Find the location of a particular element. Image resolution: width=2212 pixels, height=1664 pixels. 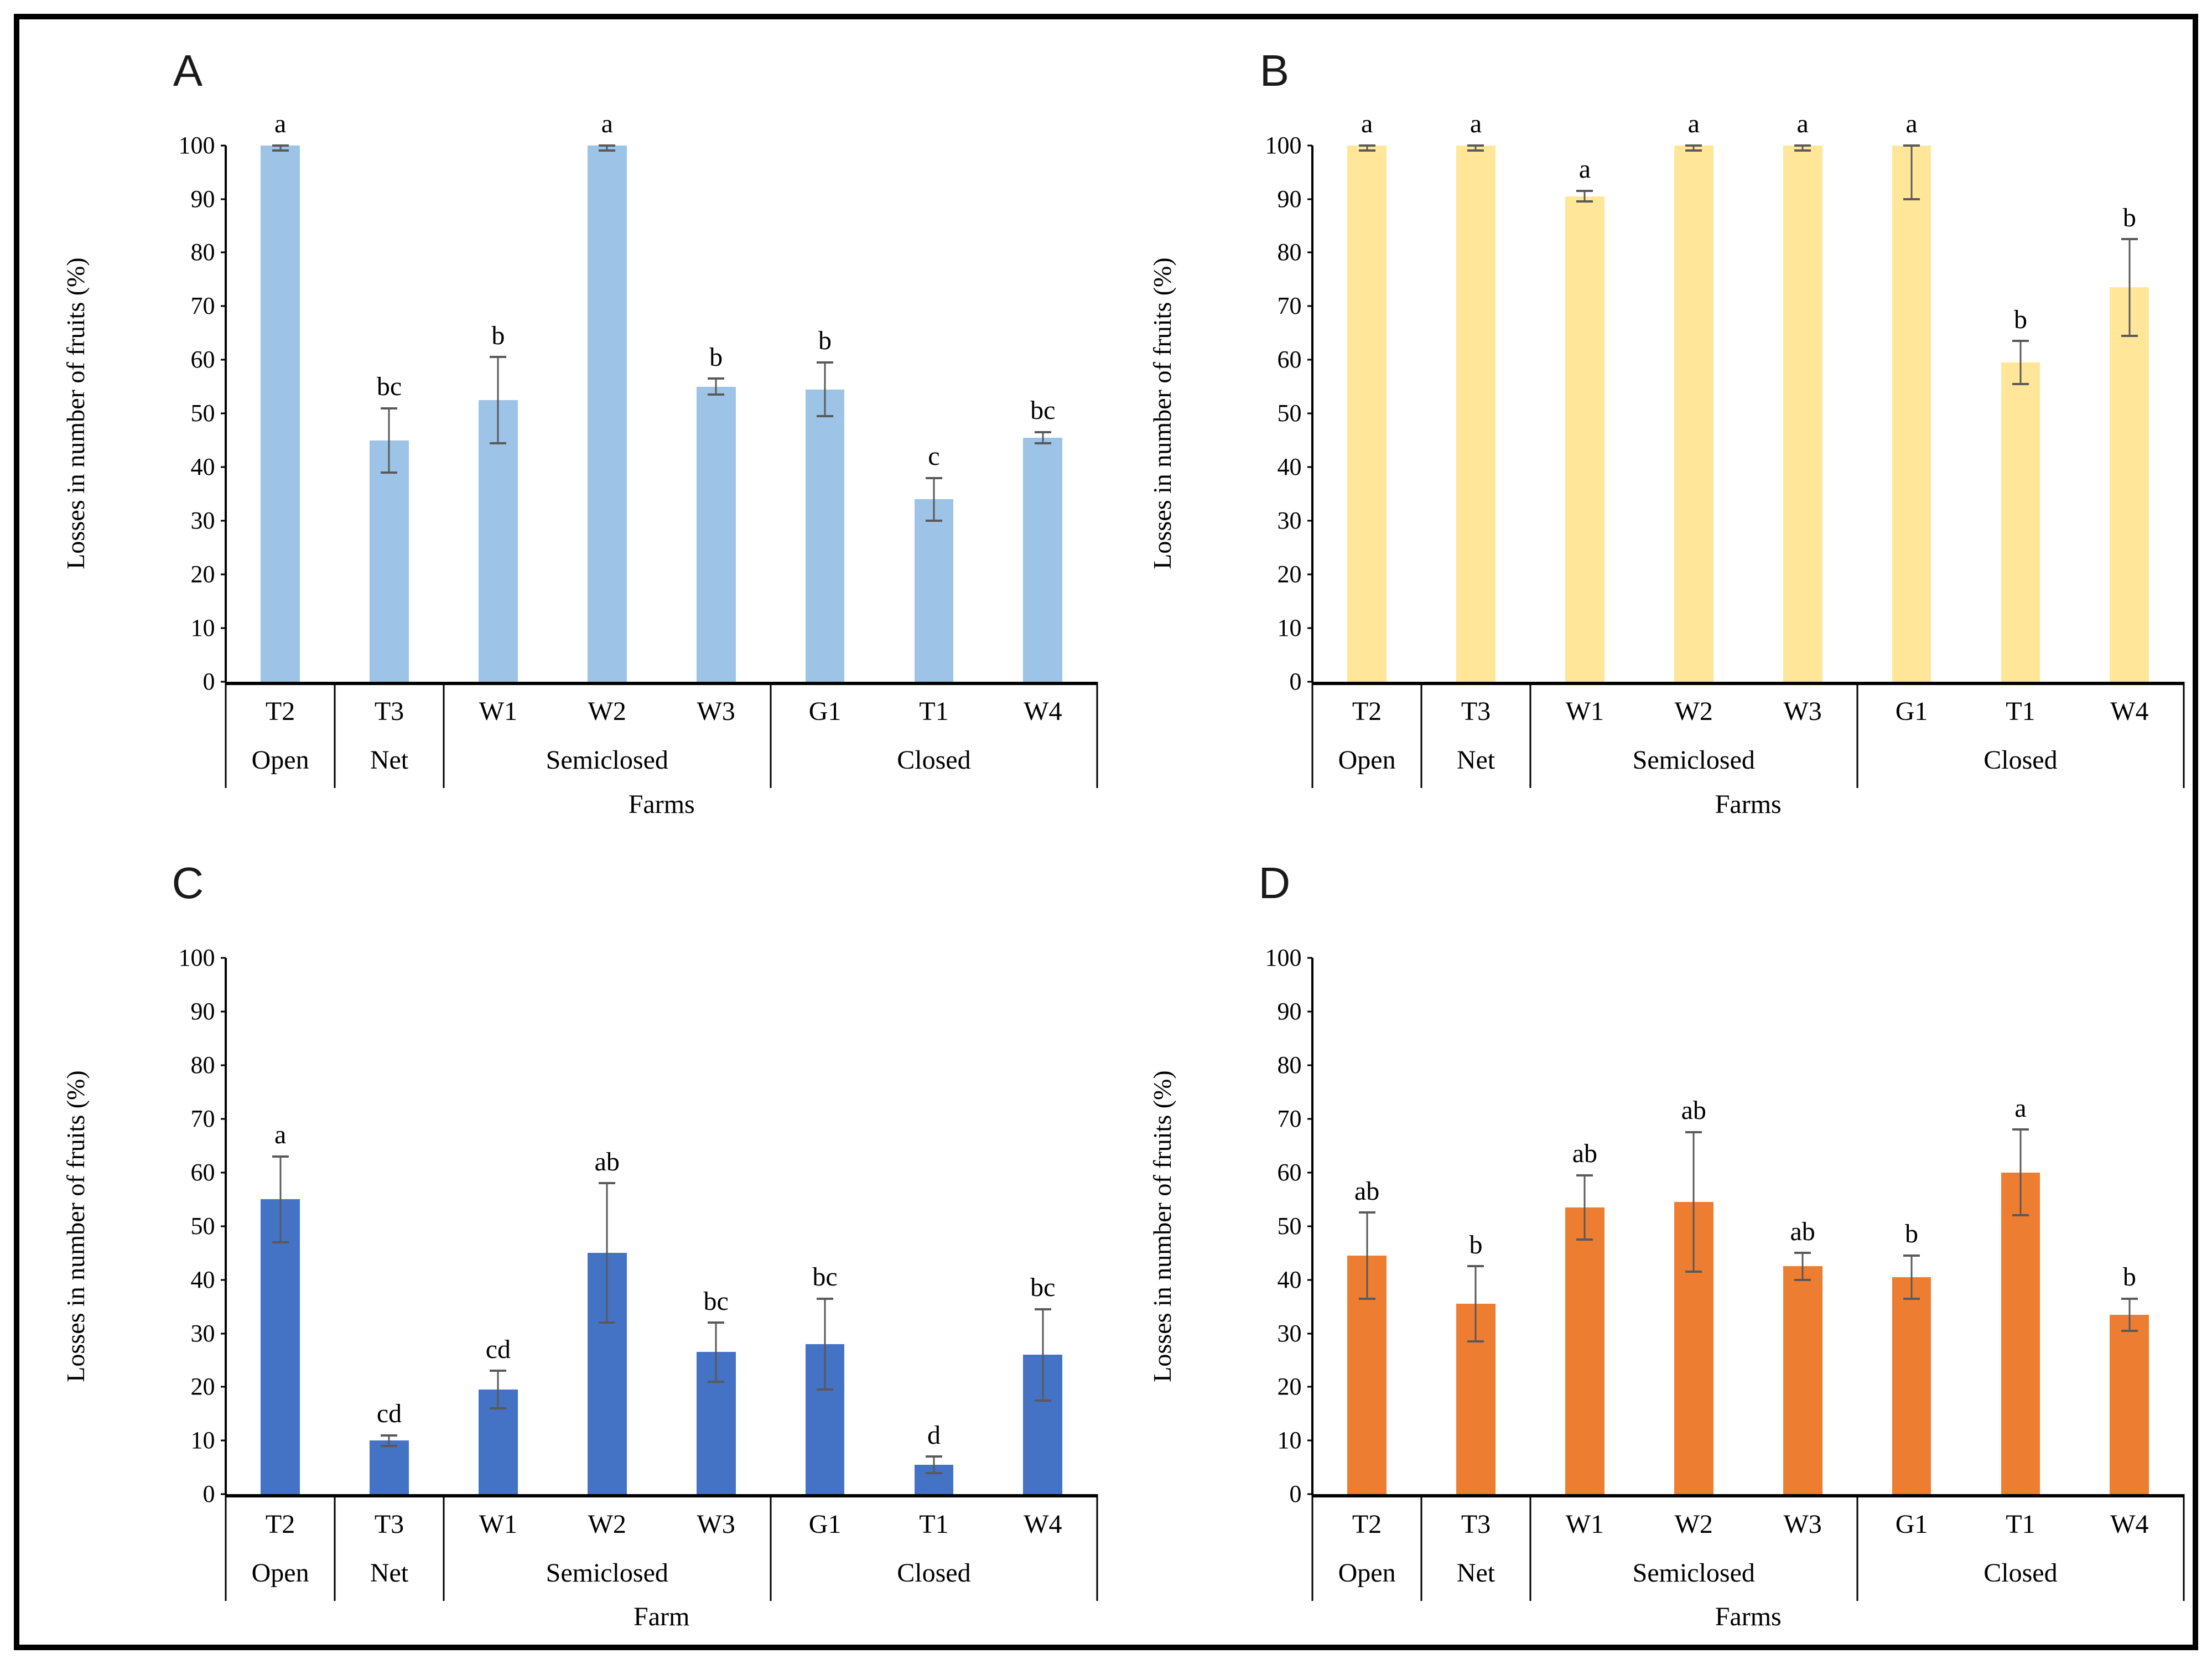

x-axis-line is located at coordinates (662, 1496).